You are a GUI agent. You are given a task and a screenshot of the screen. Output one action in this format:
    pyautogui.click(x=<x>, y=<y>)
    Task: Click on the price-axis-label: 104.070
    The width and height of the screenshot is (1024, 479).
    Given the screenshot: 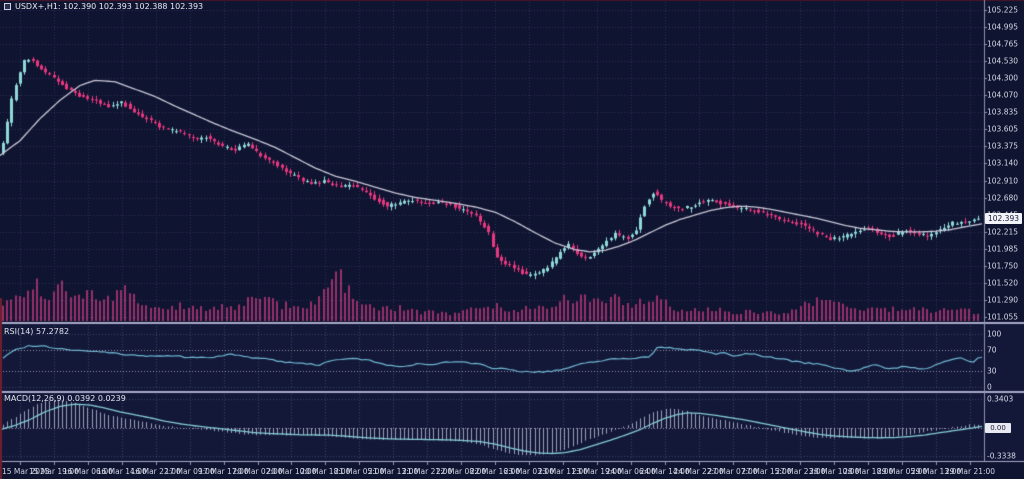 What is the action you would take?
    pyautogui.click(x=1003, y=95)
    